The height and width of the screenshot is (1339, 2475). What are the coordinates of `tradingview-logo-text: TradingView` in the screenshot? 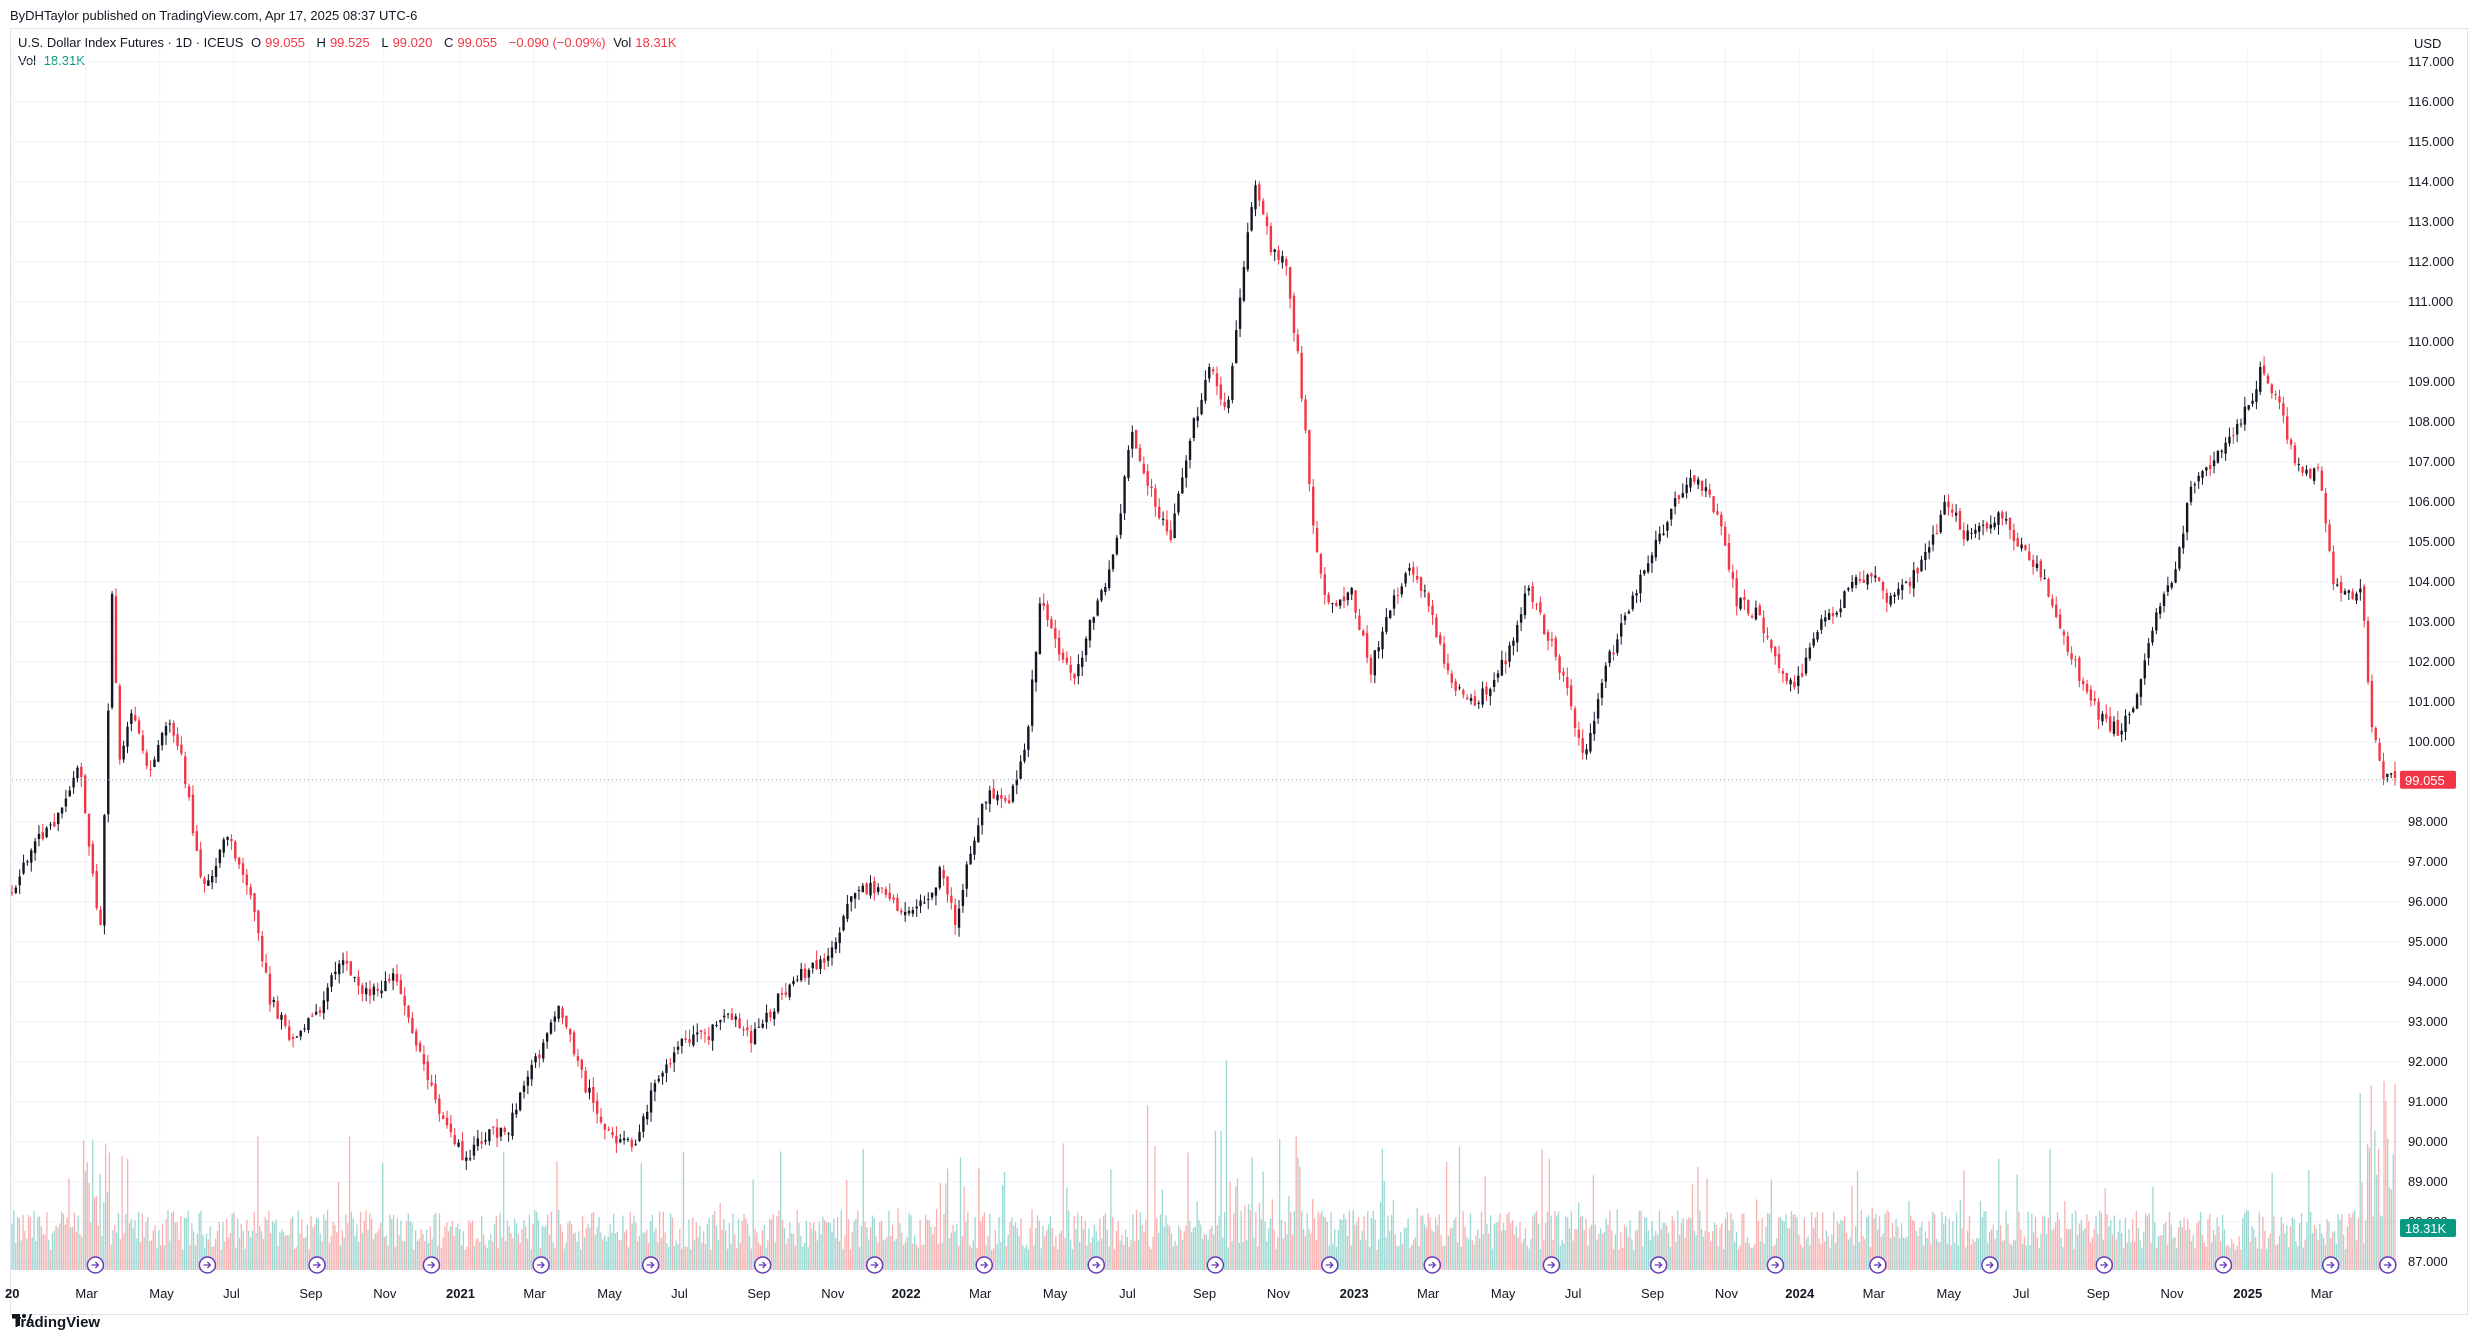 It's located at (56, 1322).